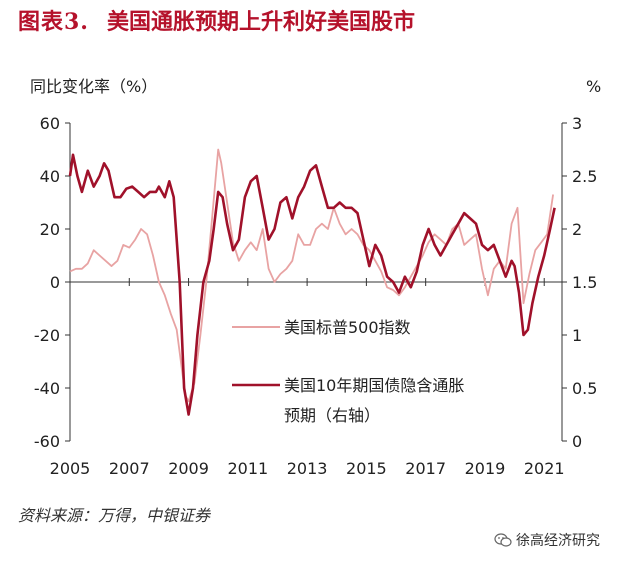 This screenshot has width=640, height=565. Describe the element at coordinates (593, 86) in the screenshot. I see `y-right-axis-label: %` at that location.